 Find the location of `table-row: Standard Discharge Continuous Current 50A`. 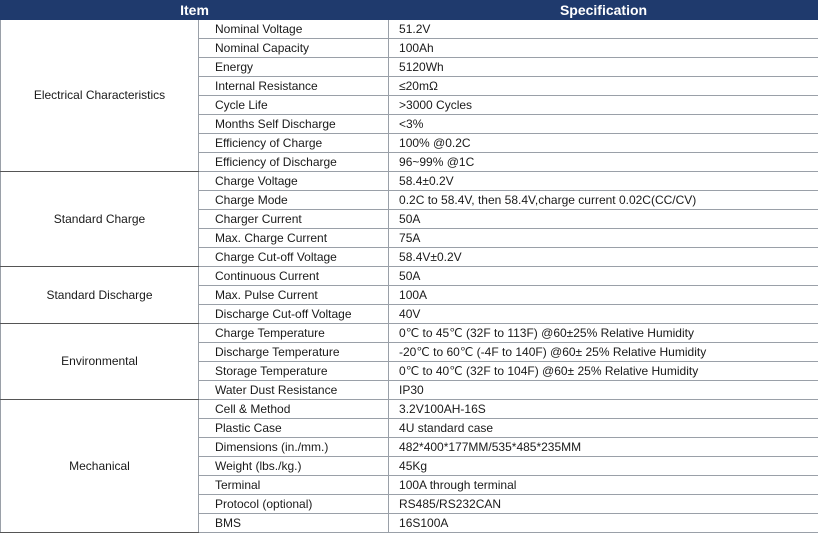

table-row: Standard Discharge Continuous Current 50A is located at coordinates (409, 295).